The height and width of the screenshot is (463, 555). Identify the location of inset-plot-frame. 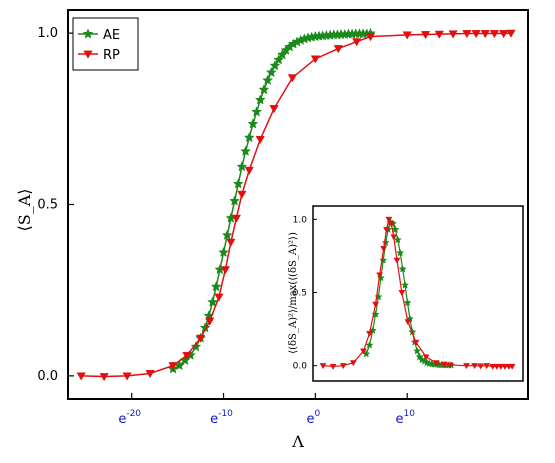
(418, 293).